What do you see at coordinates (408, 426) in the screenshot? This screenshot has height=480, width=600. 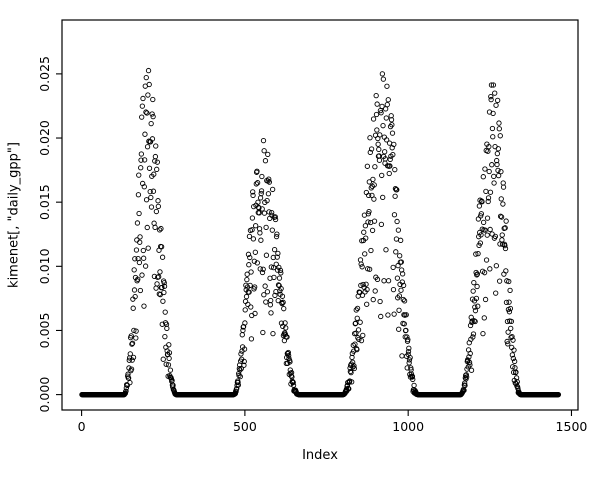 I see `x-tick-label: 1000` at bounding box center [408, 426].